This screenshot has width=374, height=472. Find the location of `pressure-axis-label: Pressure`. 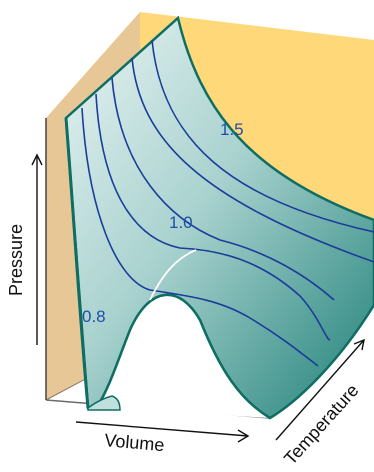

pressure-axis-label: Pressure is located at coordinates (16, 260).